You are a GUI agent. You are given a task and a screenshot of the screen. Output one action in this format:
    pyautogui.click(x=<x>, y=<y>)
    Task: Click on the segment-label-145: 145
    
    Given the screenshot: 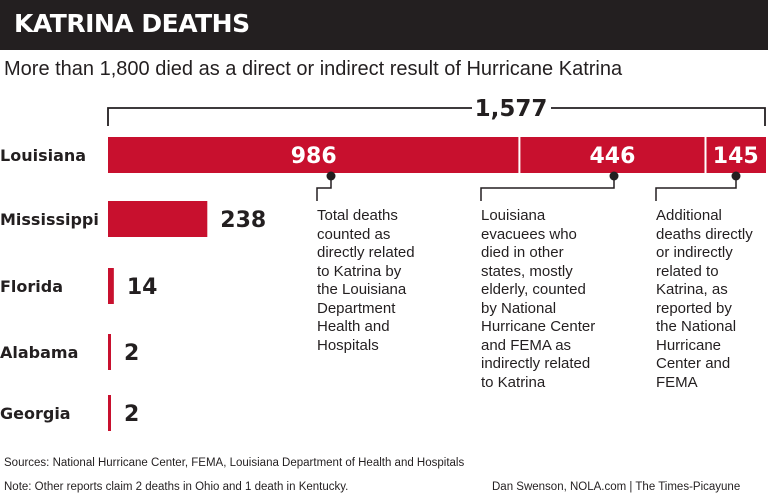 What is the action you would take?
    pyautogui.click(x=736, y=156)
    